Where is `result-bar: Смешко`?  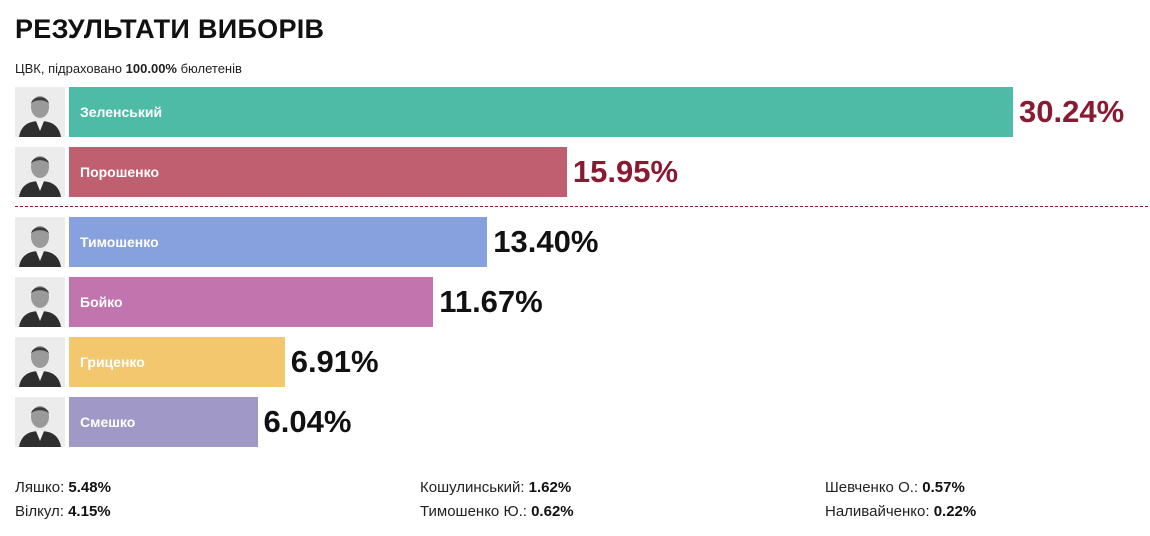
result-bar: Смешко is located at coordinates (163, 422).